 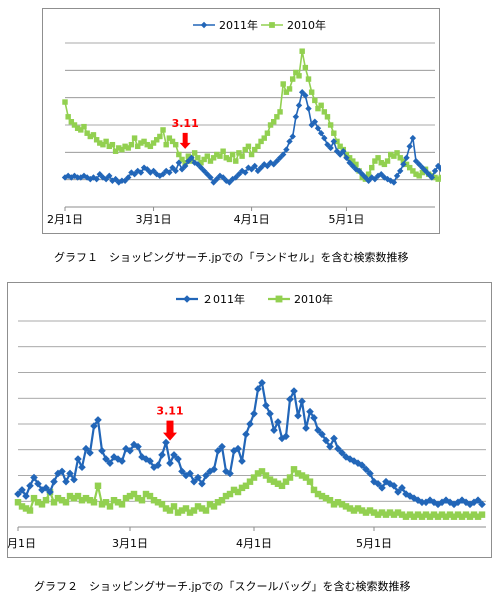 What do you see at coordinates (65, 219) in the screenshot?
I see `x-tick-label: 2月1日` at bounding box center [65, 219].